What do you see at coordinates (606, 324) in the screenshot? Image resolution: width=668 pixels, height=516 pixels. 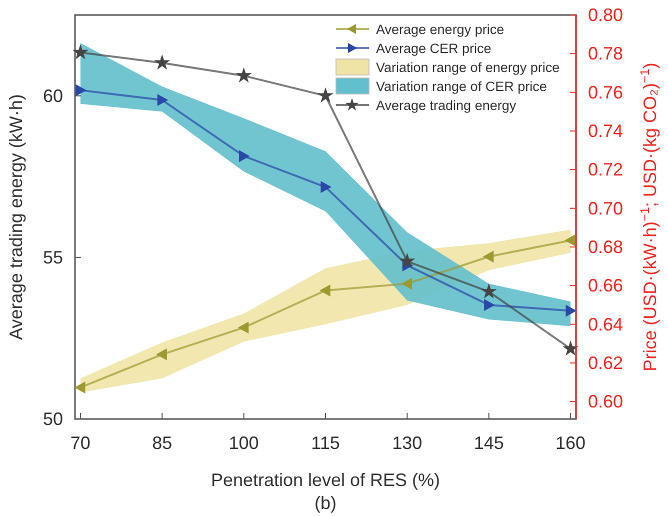 I see `y2-tick-label: 0.64` at bounding box center [606, 324].